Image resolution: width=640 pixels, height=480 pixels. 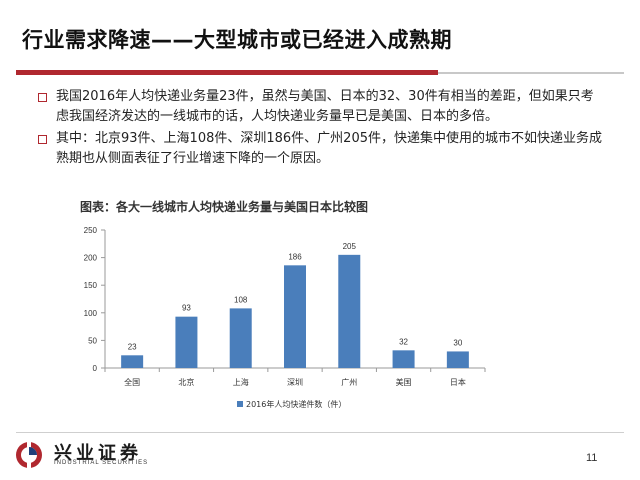 I want to click on data-label: 93, so click(x=186, y=308).